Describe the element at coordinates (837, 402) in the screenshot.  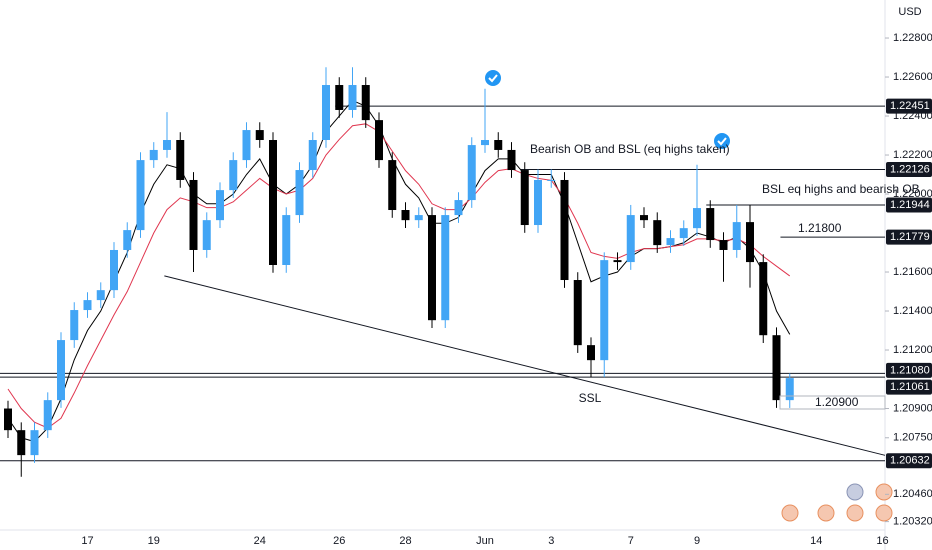
I see `annotation: 1.20900` at that location.